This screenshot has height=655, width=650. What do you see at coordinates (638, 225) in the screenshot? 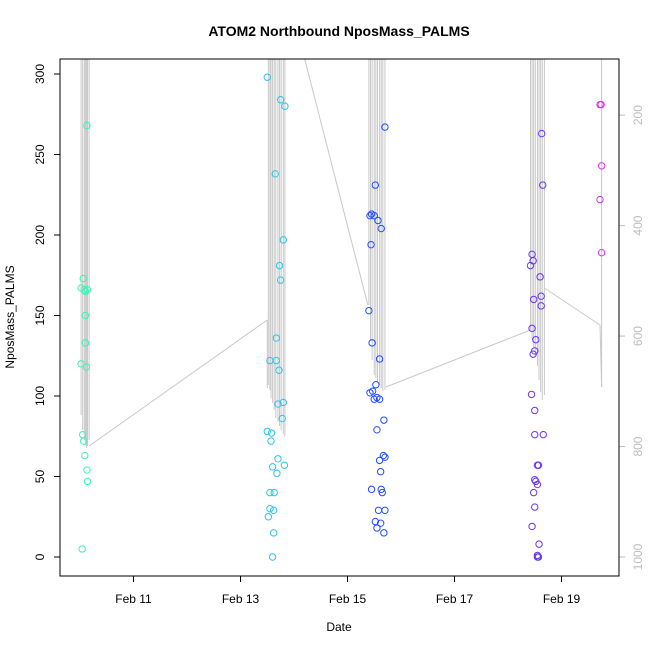
I see `y2-tick-label: 400` at bounding box center [638, 225].